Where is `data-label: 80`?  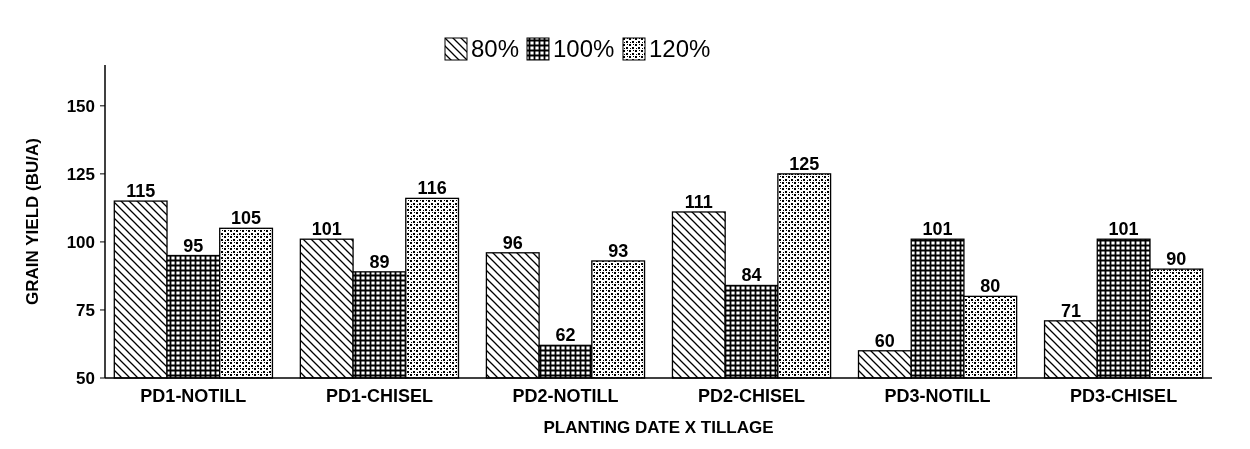
data-label: 80 is located at coordinates (990, 286).